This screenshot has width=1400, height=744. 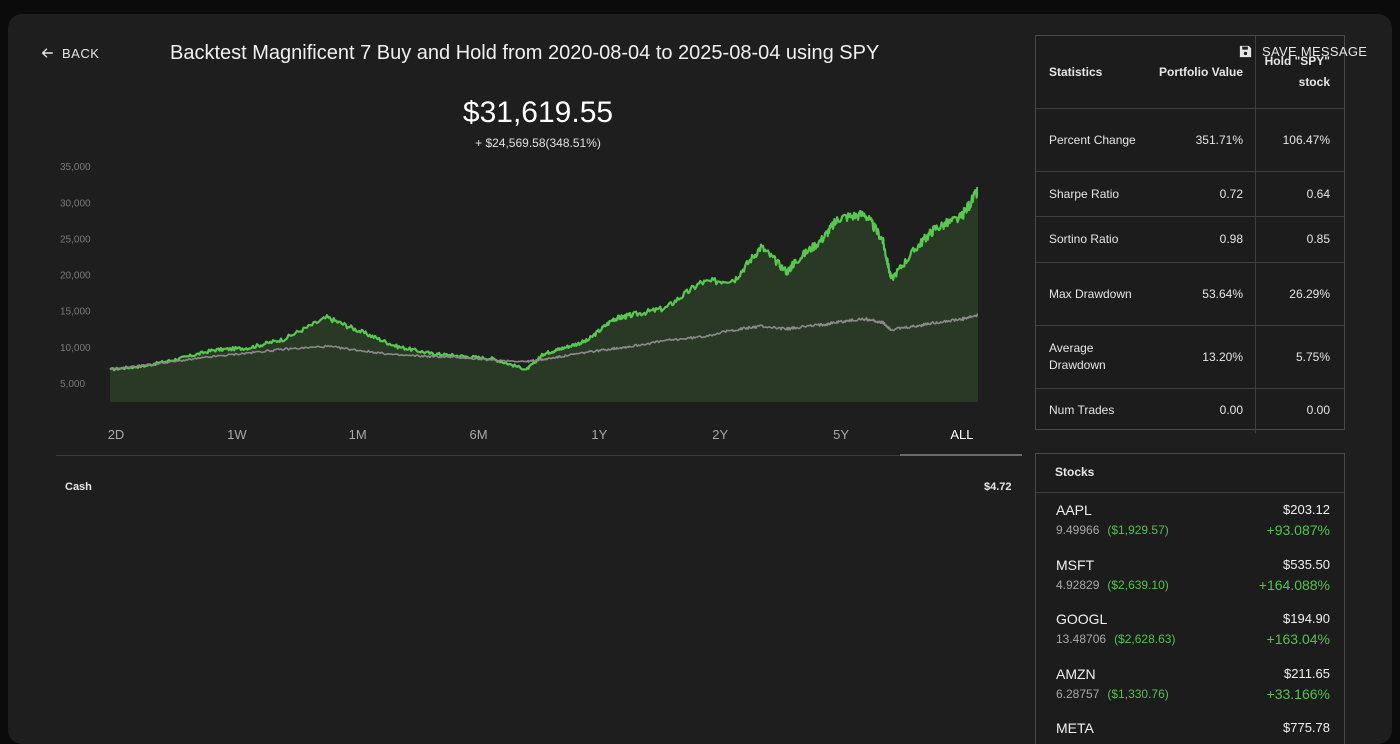 I want to click on y-tick-label: 35,000, so click(x=75, y=167).